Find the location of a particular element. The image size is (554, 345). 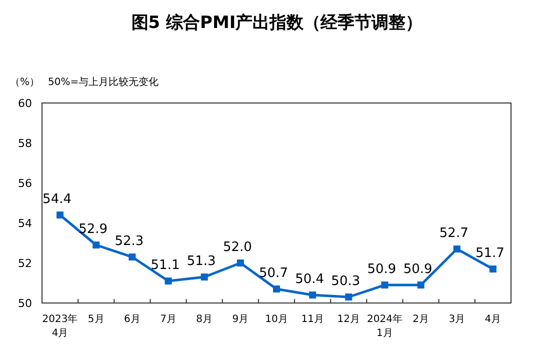

data-label: 52.7 is located at coordinates (453, 233).